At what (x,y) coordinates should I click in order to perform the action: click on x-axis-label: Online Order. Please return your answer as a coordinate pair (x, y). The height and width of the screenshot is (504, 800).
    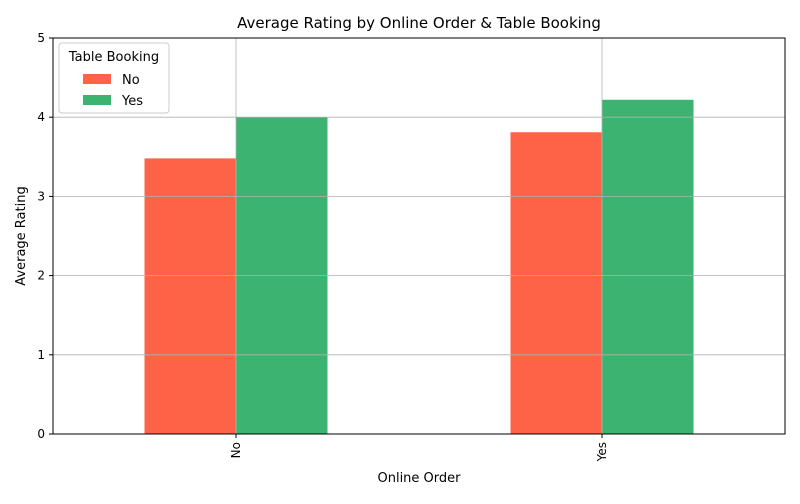
    Looking at the image, I should click on (419, 478).